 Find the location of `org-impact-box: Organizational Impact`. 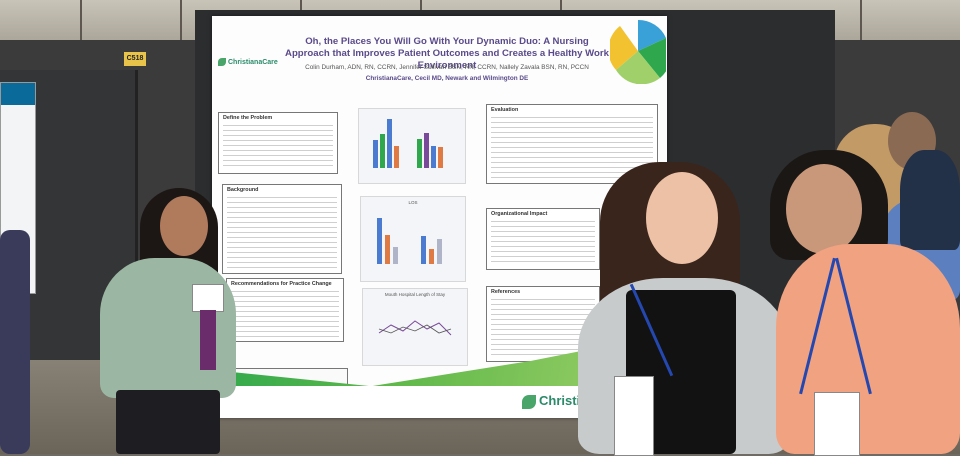

org-impact-box: Organizational Impact is located at coordinates (543, 239).